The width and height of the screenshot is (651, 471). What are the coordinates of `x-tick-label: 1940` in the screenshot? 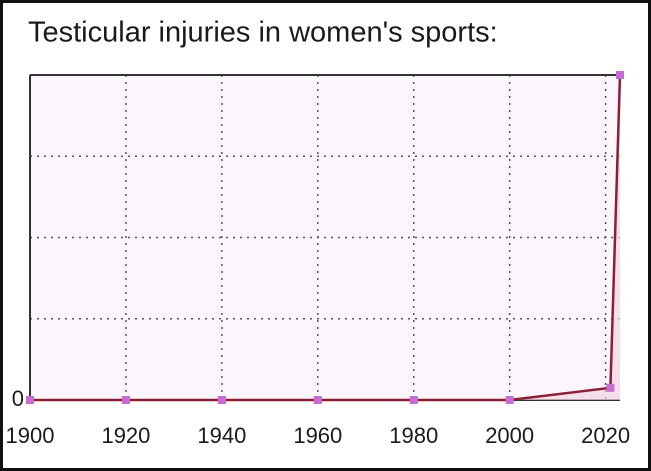 It's located at (221, 435).